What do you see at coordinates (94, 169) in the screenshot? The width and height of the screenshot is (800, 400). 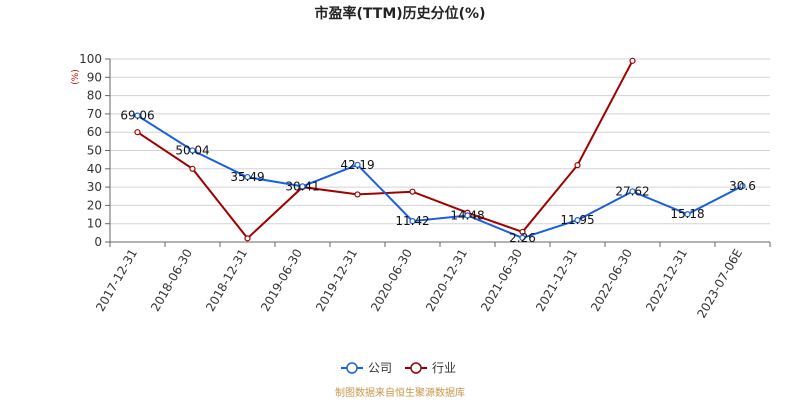 I see `y-tick-label: 40` at bounding box center [94, 169].